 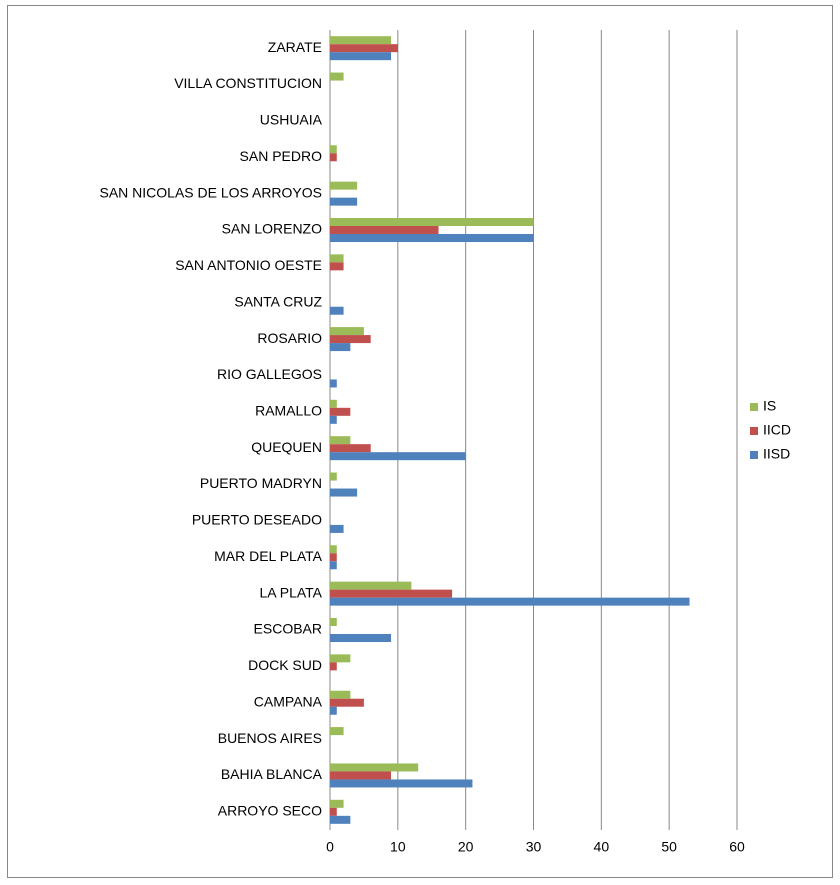 I want to click on x-tick-label: 40, so click(x=602, y=847).